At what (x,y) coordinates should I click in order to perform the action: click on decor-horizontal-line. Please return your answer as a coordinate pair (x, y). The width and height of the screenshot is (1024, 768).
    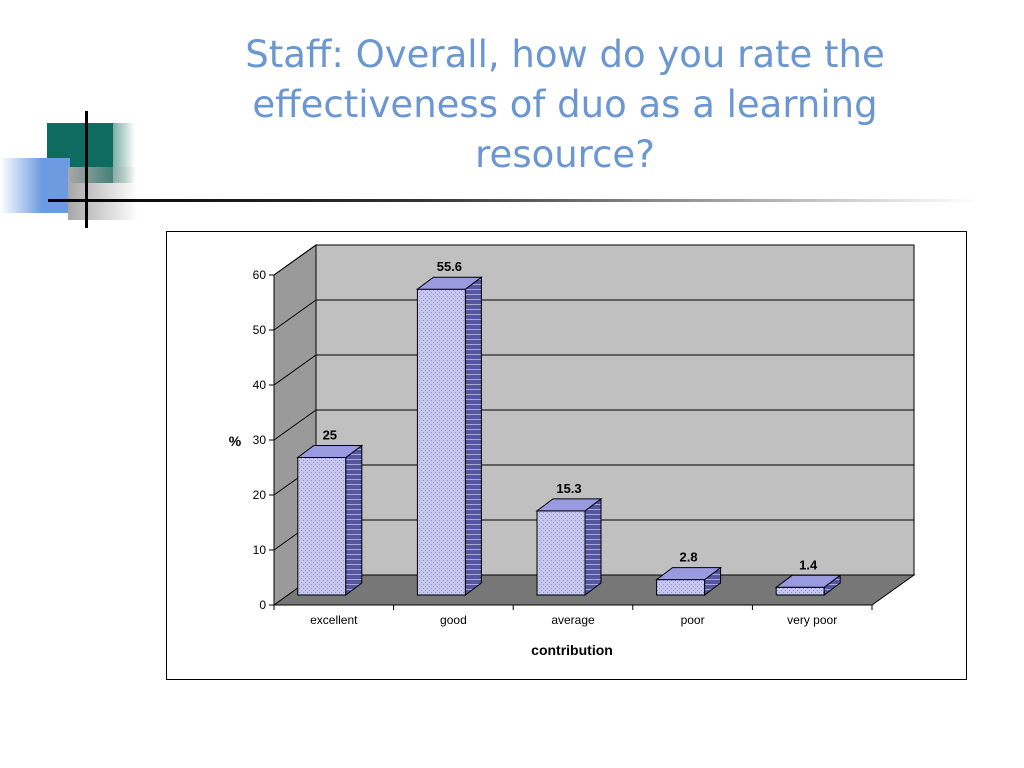
    Looking at the image, I should click on (513, 200).